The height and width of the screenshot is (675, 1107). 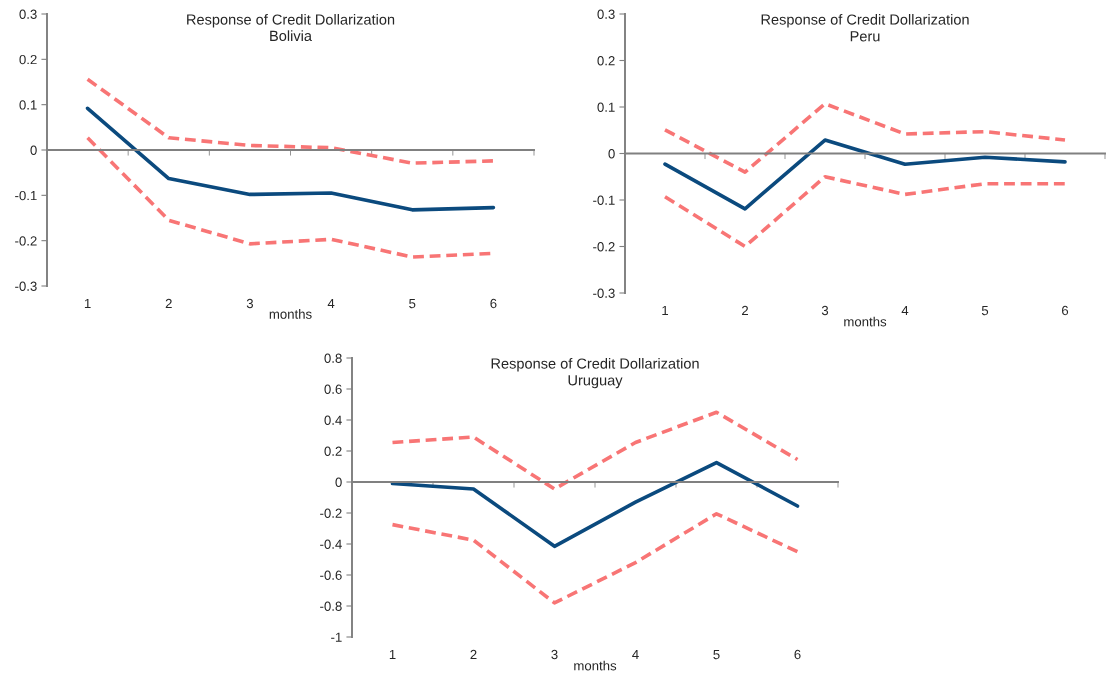 What do you see at coordinates (336, 637) in the screenshot?
I see `y-tick-label: -1` at bounding box center [336, 637].